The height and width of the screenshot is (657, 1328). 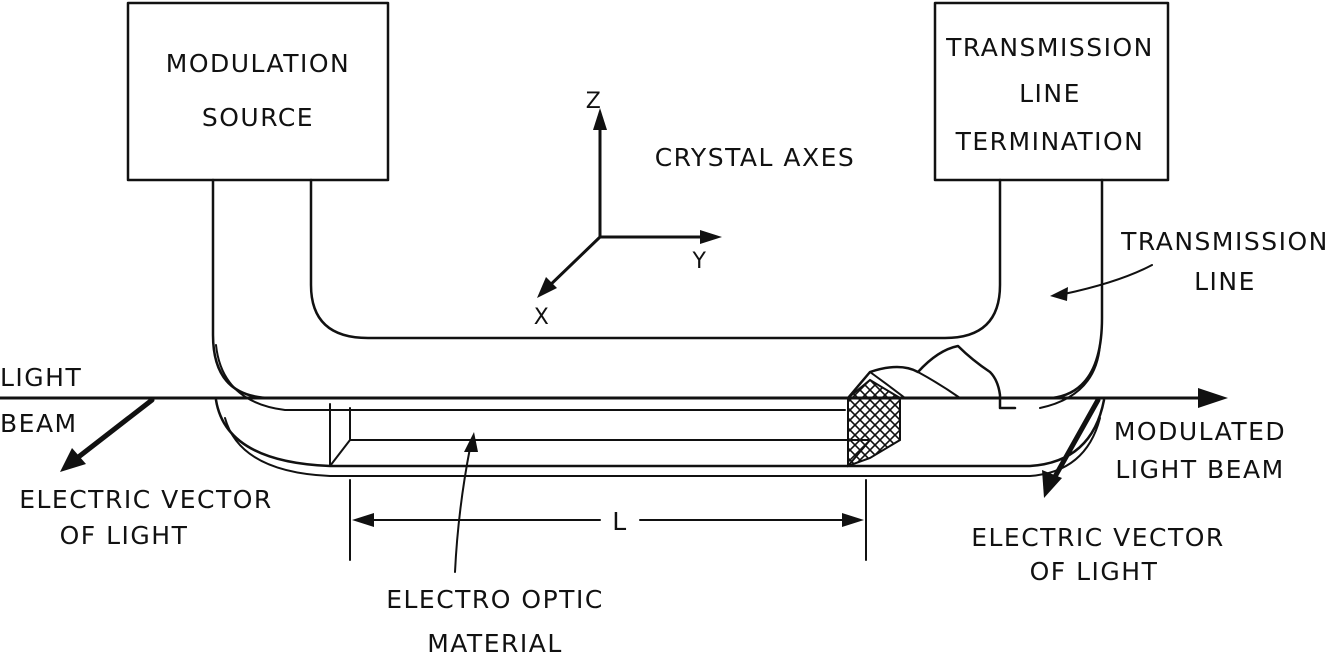 What do you see at coordinates (1071, 447) in the screenshot?
I see `electric-vector-right-arrow` at bounding box center [1071, 447].